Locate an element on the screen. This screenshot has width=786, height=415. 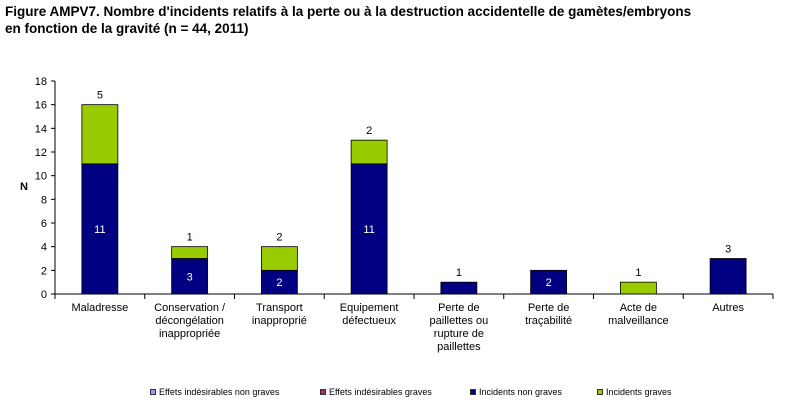
legend-item: Effets indésirables non graves is located at coordinates (214, 392).